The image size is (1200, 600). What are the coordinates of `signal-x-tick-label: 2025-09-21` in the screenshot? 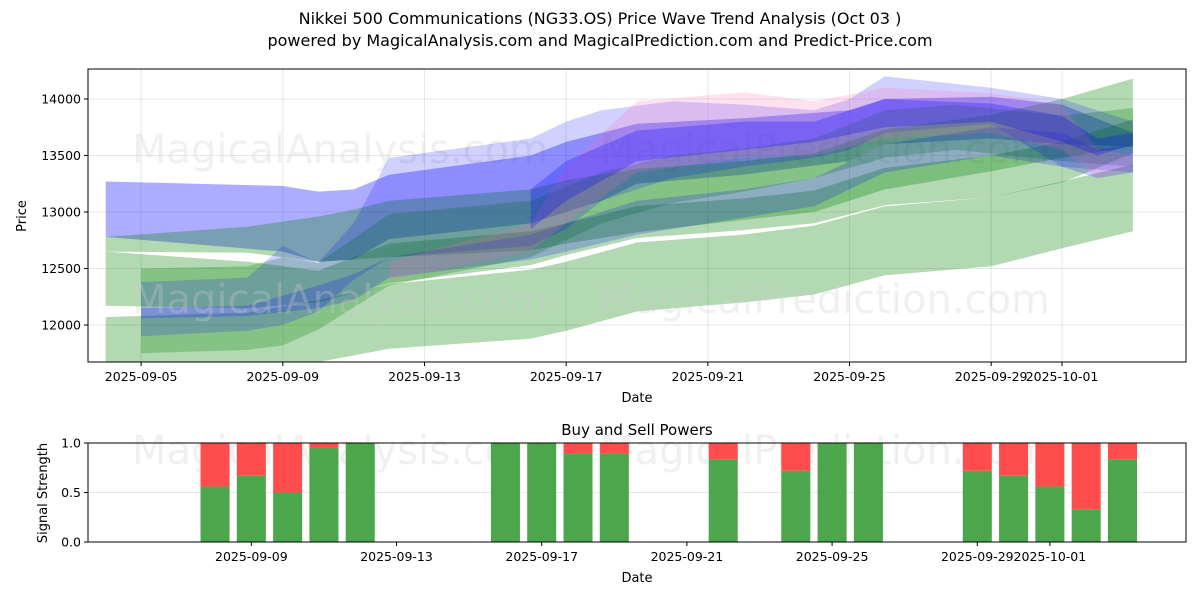 It's located at (687, 556).